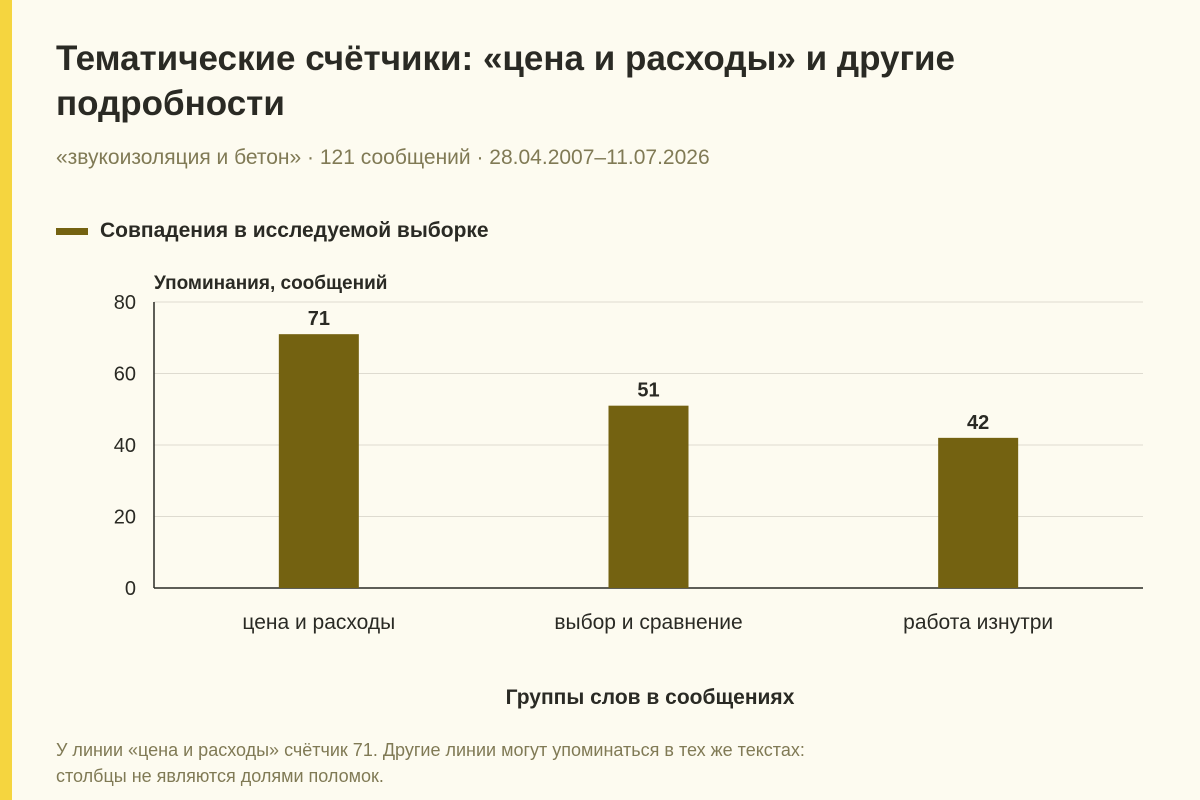  I want to click on bar-data-label: 42, so click(978, 423).